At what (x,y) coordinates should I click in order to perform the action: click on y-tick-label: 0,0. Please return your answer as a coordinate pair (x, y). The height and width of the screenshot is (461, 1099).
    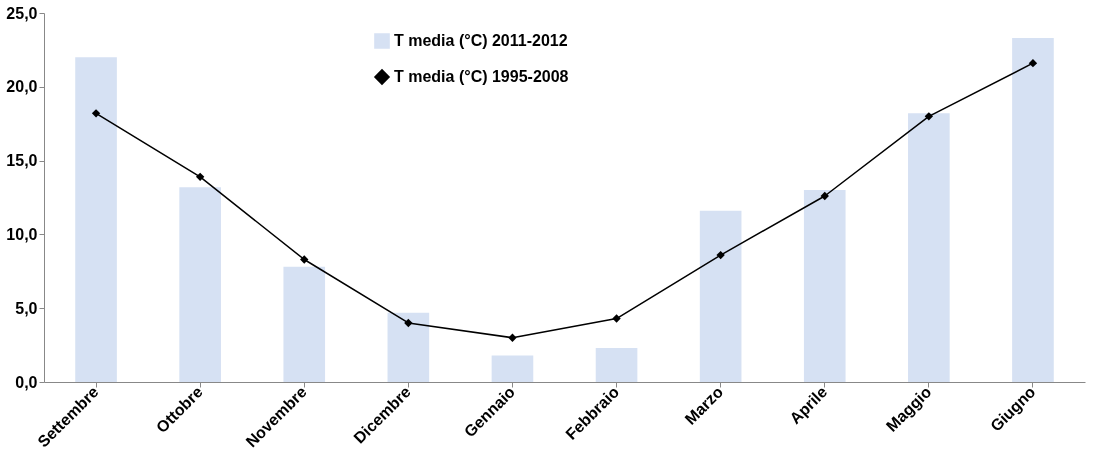
    Looking at the image, I should click on (26, 382).